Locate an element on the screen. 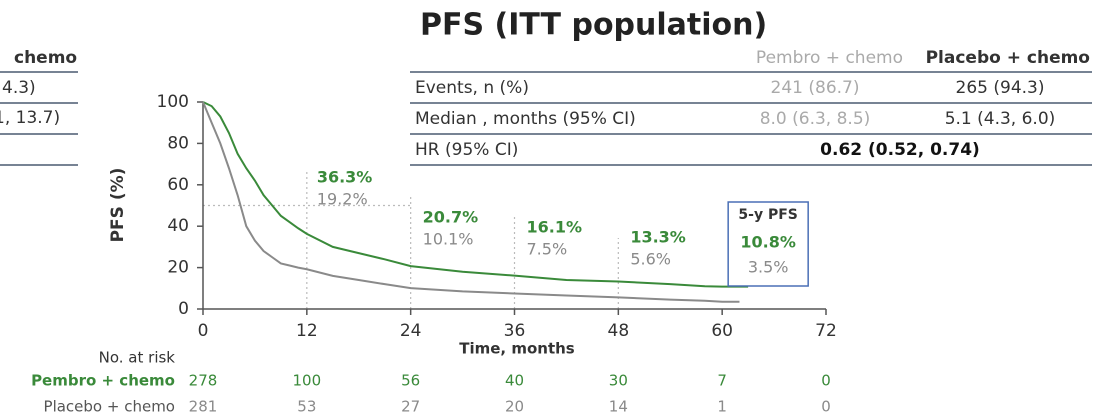 The height and width of the screenshot is (420, 1112). risk-count: 30 is located at coordinates (618, 381).